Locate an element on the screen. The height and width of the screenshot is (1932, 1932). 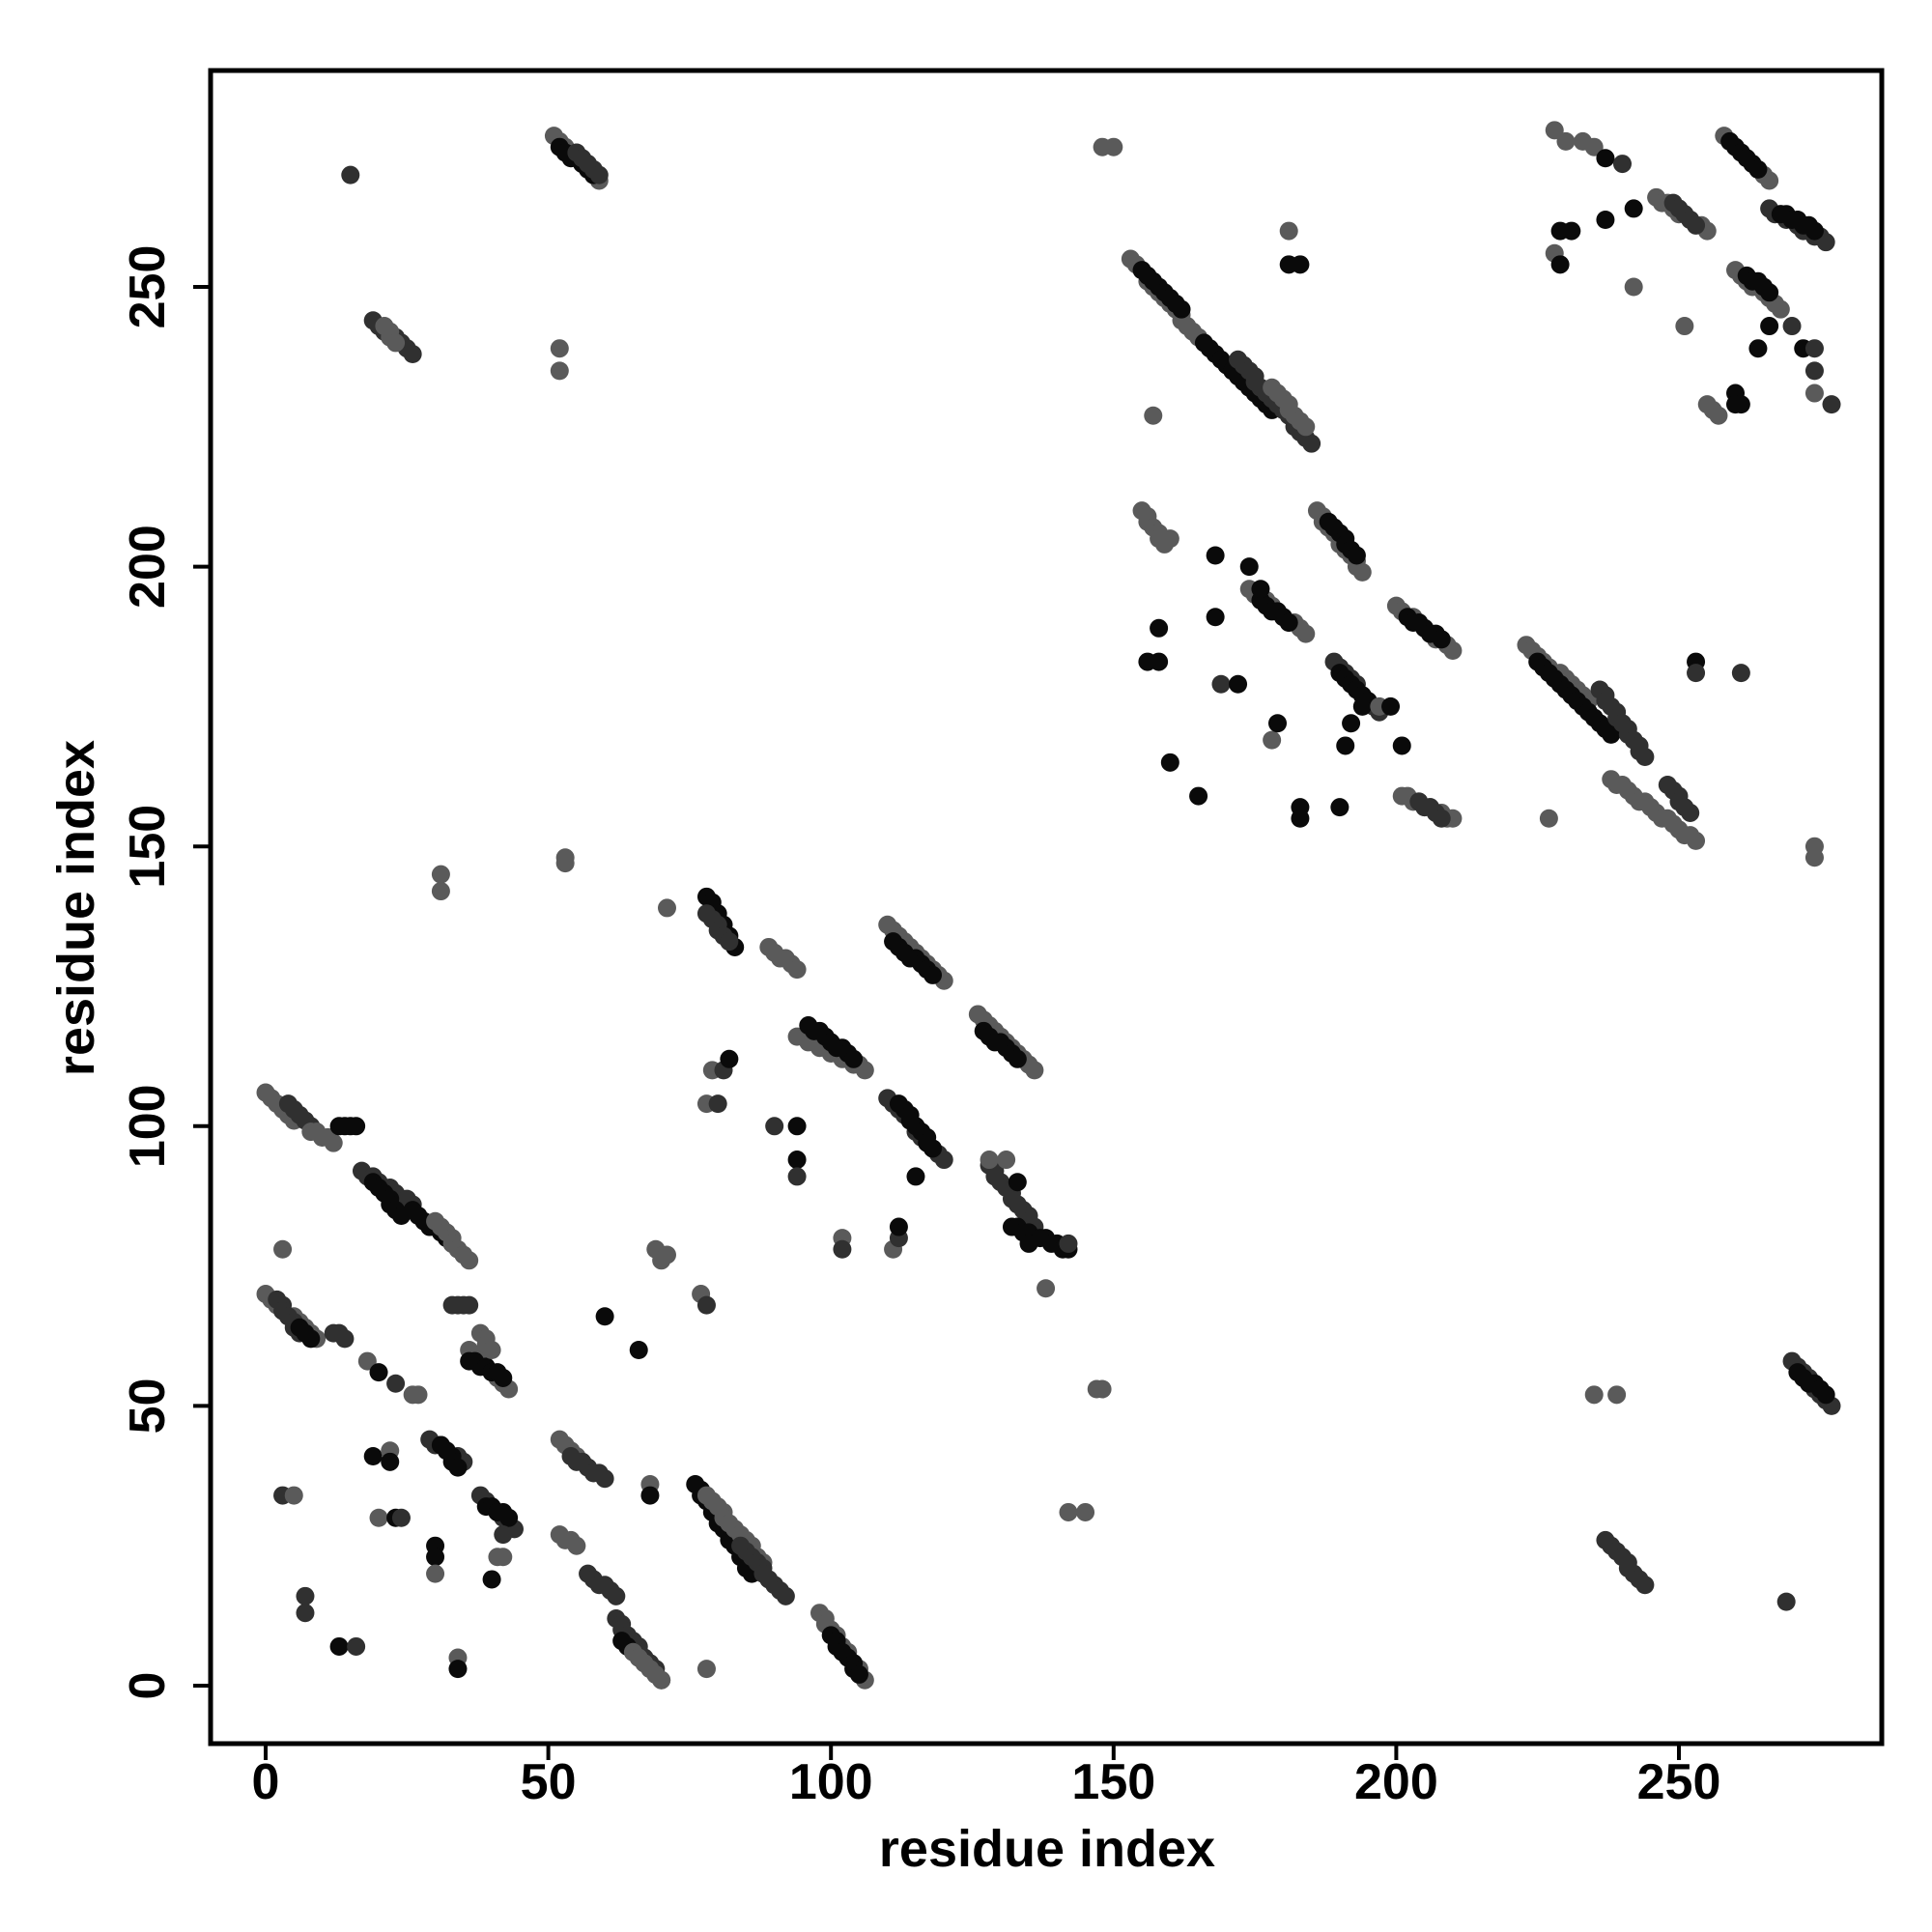
x-tick-label: 150 is located at coordinates (1113, 1782).